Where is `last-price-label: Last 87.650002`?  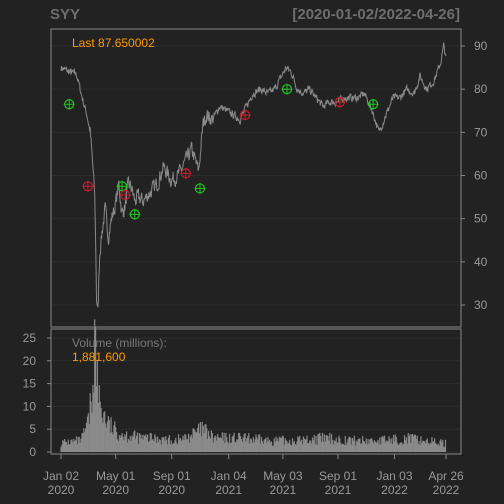
last-price-label: Last 87.650002 is located at coordinates (113, 43).